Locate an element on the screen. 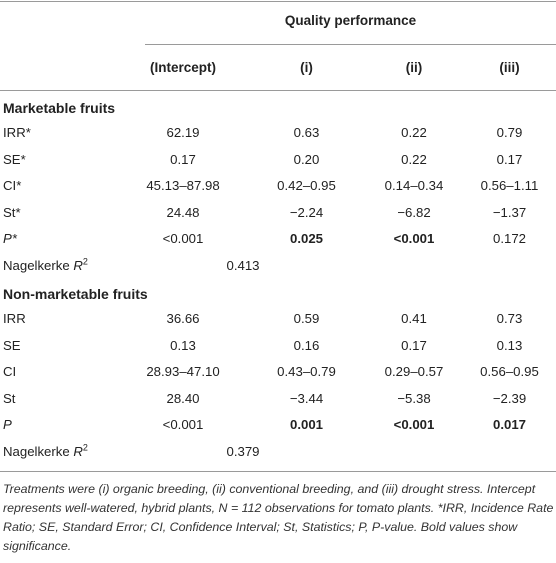  cell-i: 0.001 is located at coordinates (306, 424).